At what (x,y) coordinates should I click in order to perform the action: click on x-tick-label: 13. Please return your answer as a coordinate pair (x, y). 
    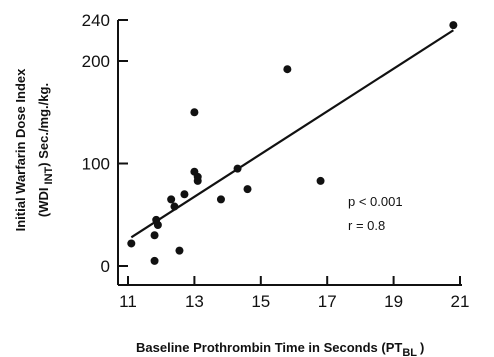
    Looking at the image, I should click on (194, 301).